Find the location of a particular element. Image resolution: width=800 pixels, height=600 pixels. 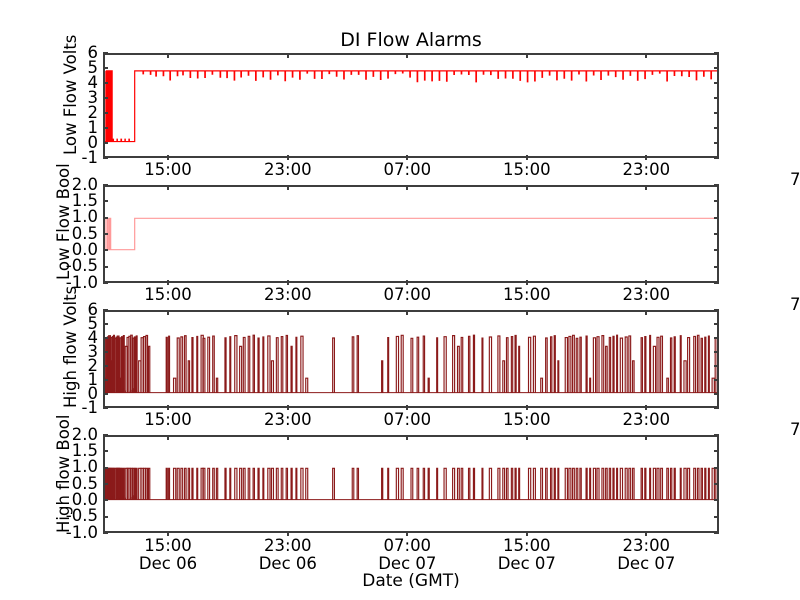

series-low-flow-volts is located at coordinates (411, 105).